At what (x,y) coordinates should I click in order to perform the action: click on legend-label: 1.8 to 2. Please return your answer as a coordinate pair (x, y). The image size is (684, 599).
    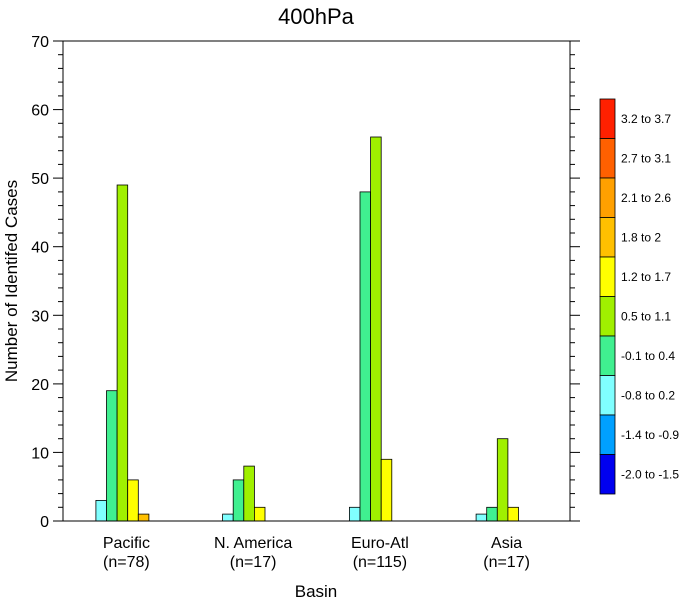
    Looking at the image, I should click on (641, 237).